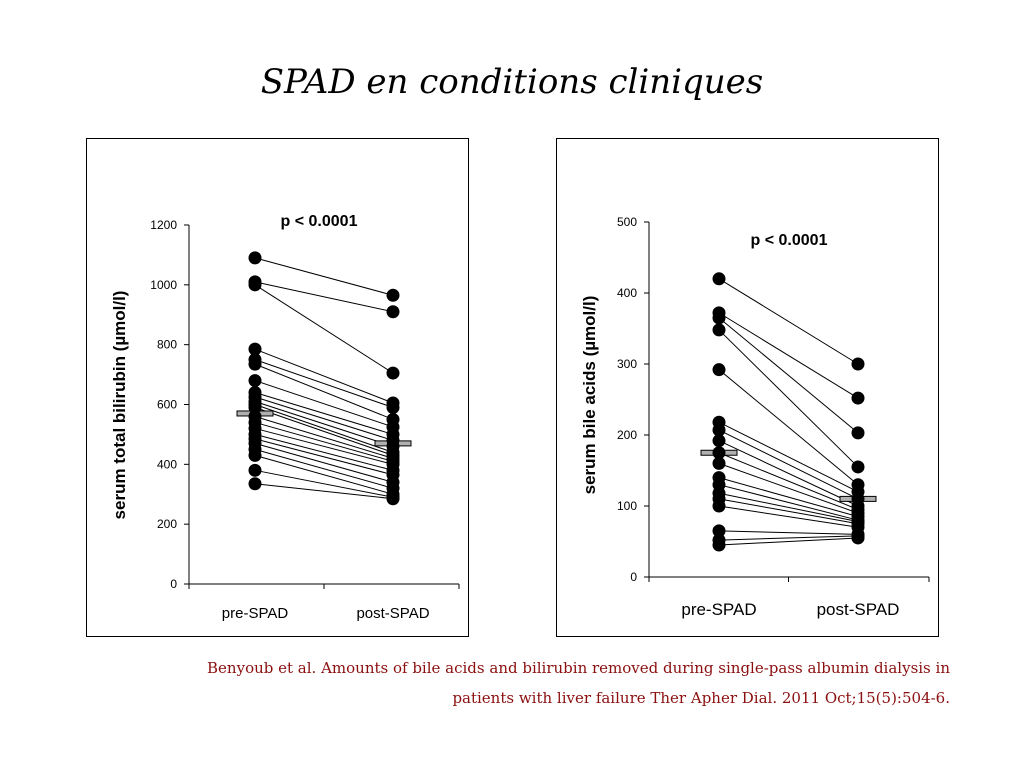  I want to click on y-tick-label: 300, so click(627, 364).